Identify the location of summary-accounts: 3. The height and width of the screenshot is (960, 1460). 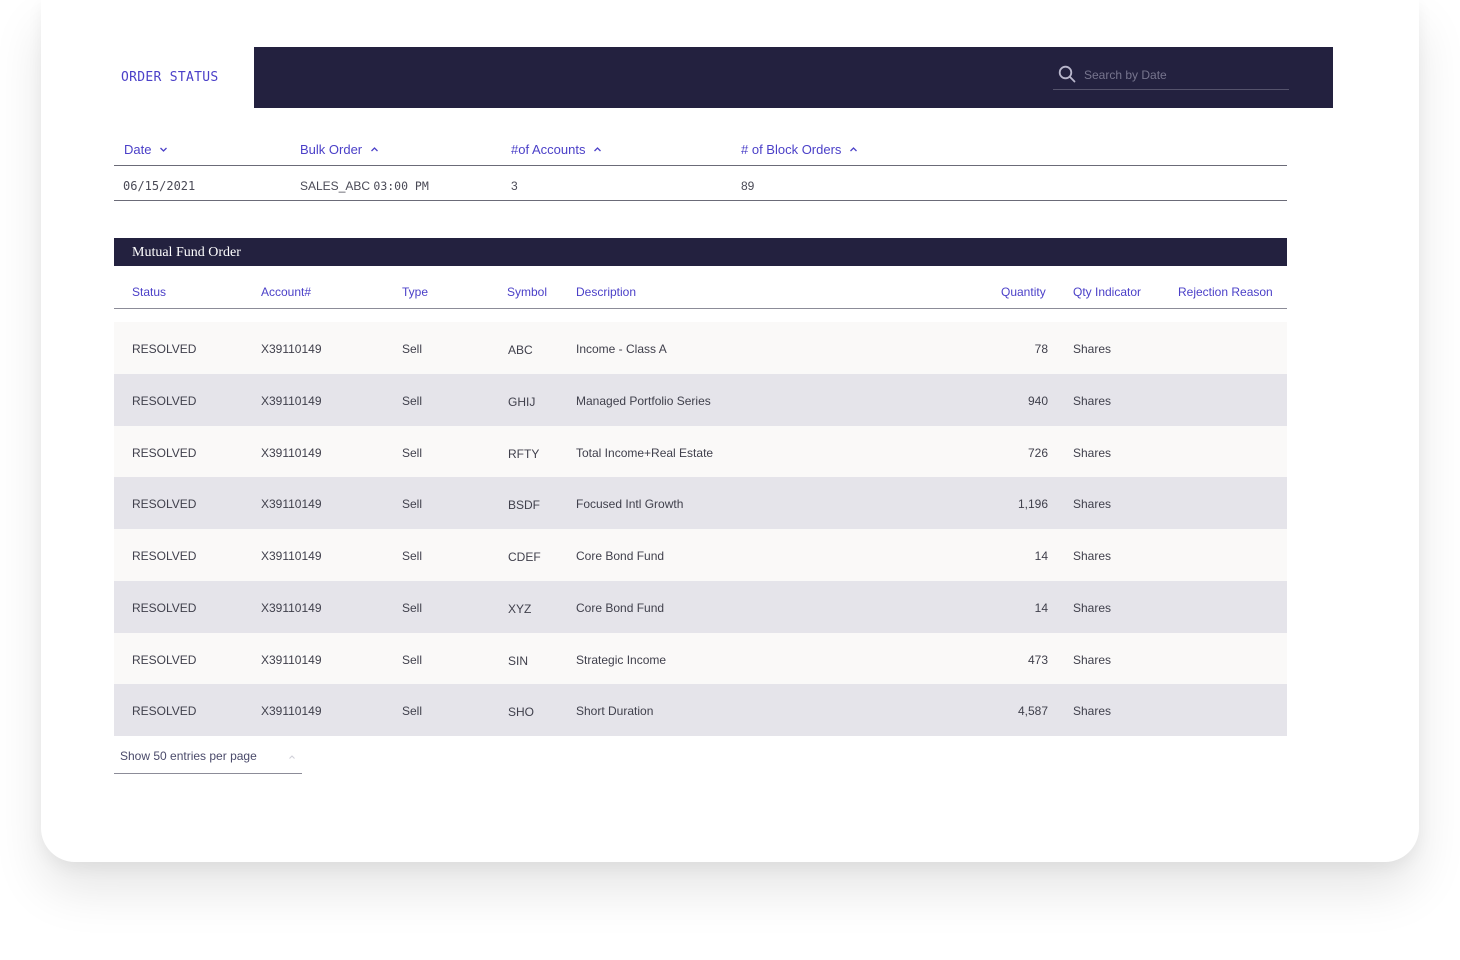
(514, 186).